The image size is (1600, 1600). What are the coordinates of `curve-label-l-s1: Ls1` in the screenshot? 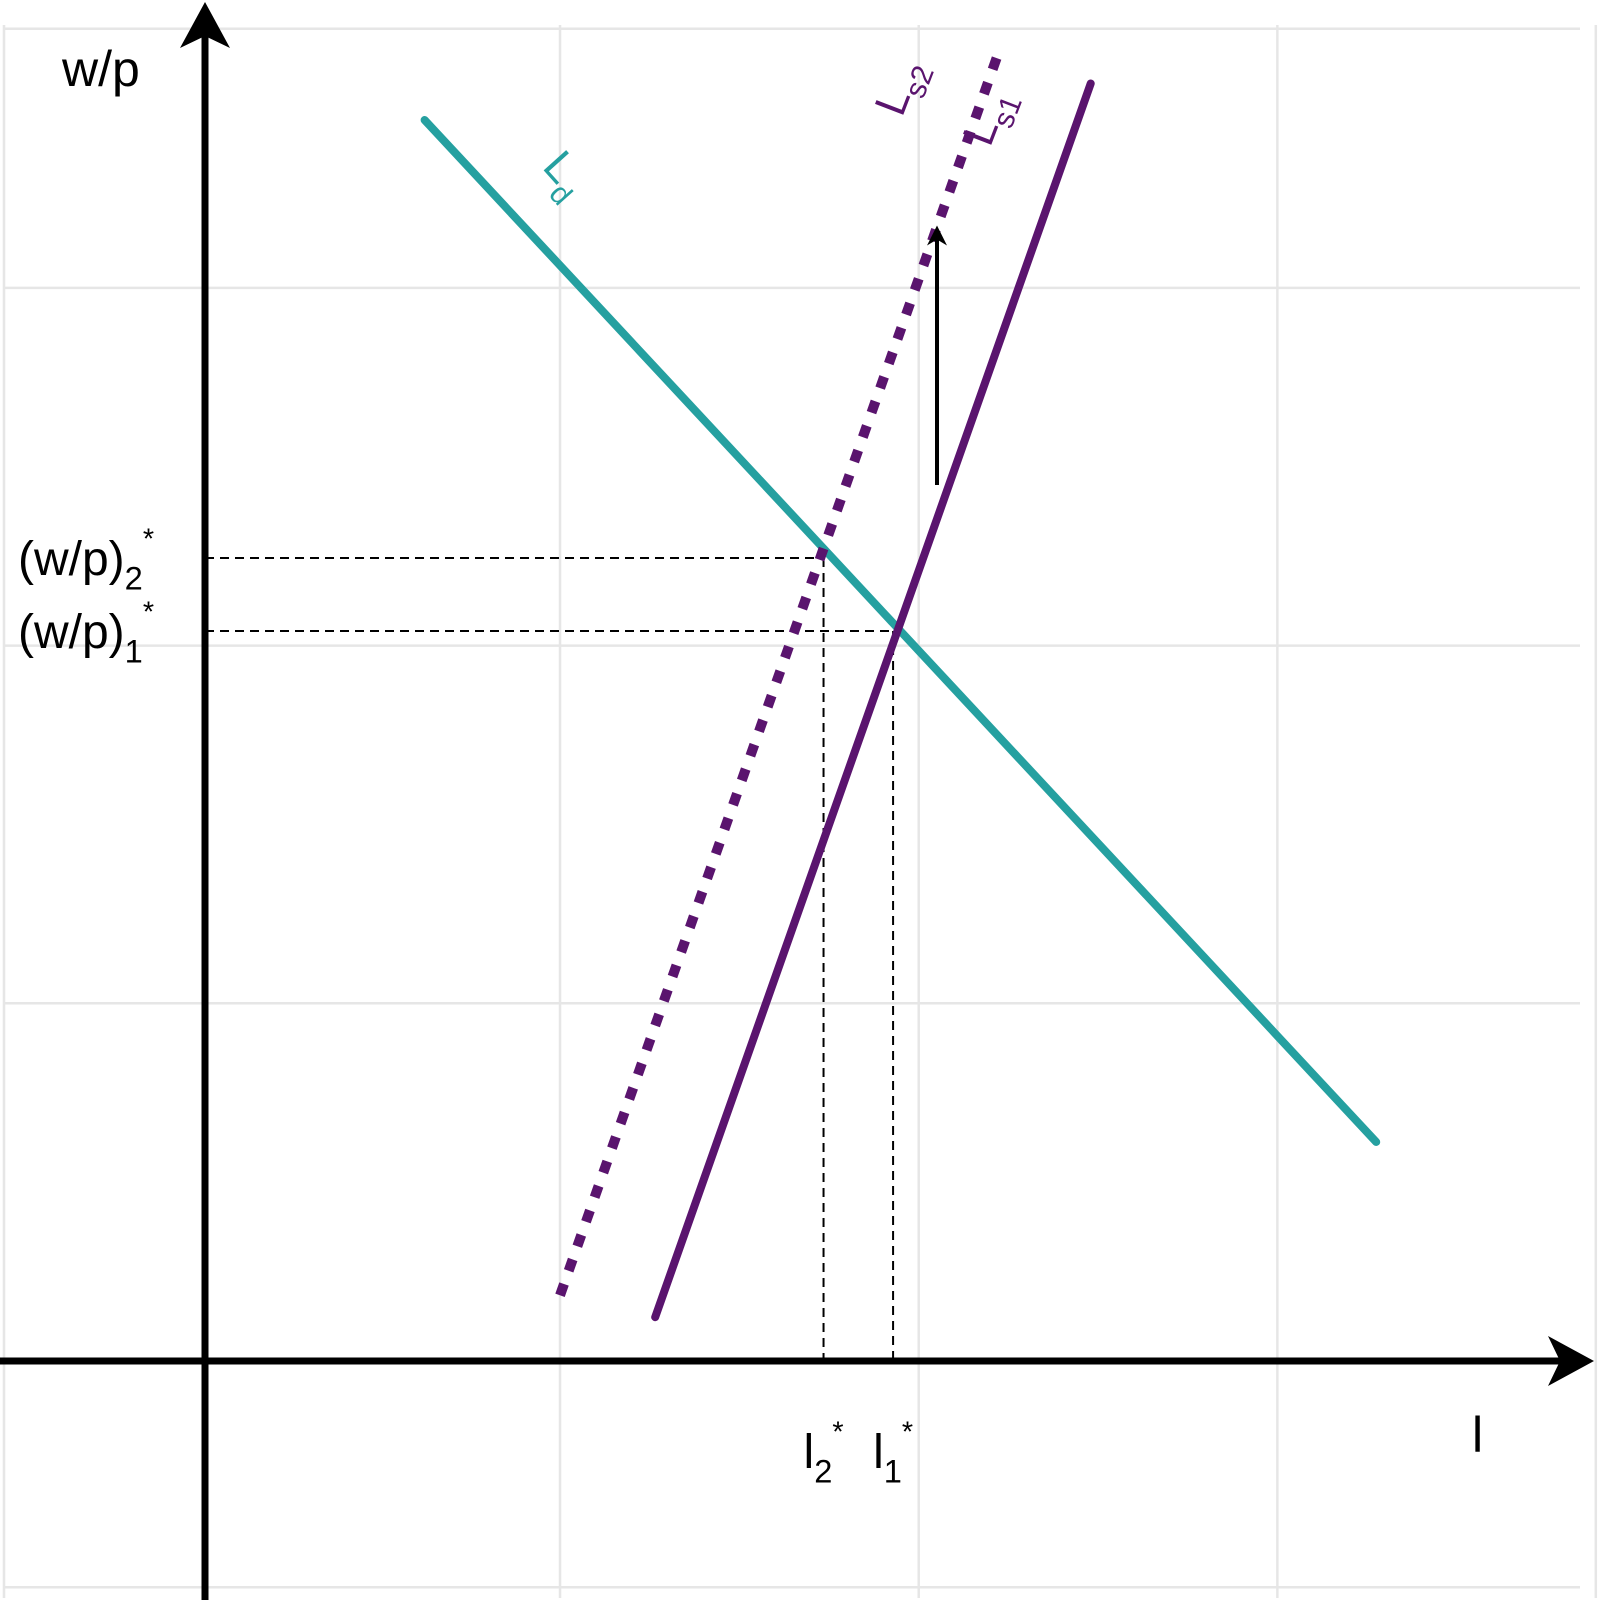 It's located at (991, 119).